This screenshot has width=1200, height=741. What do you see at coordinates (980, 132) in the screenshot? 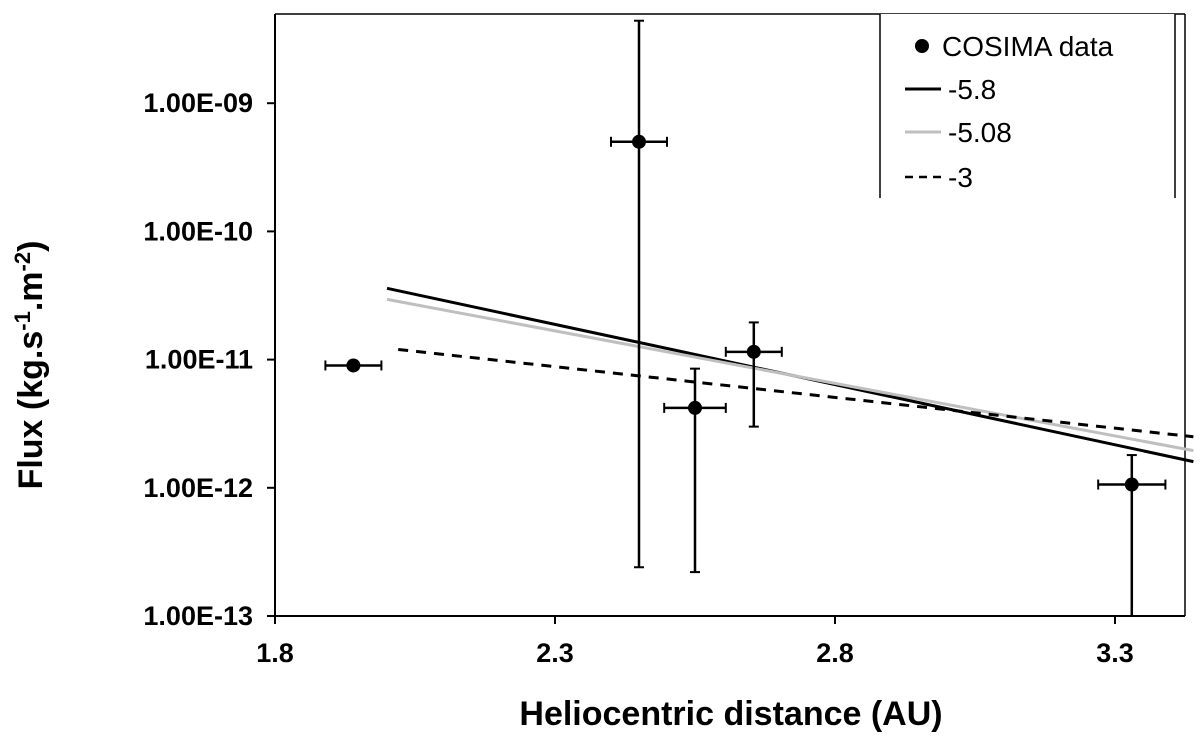
I see `legend-label-5-08: -5.08` at bounding box center [980, 132].